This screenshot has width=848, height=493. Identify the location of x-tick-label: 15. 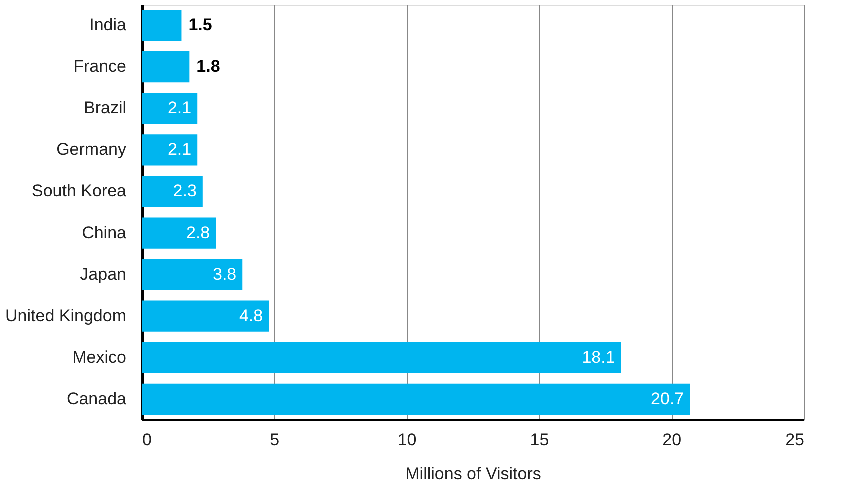
(540, 440).